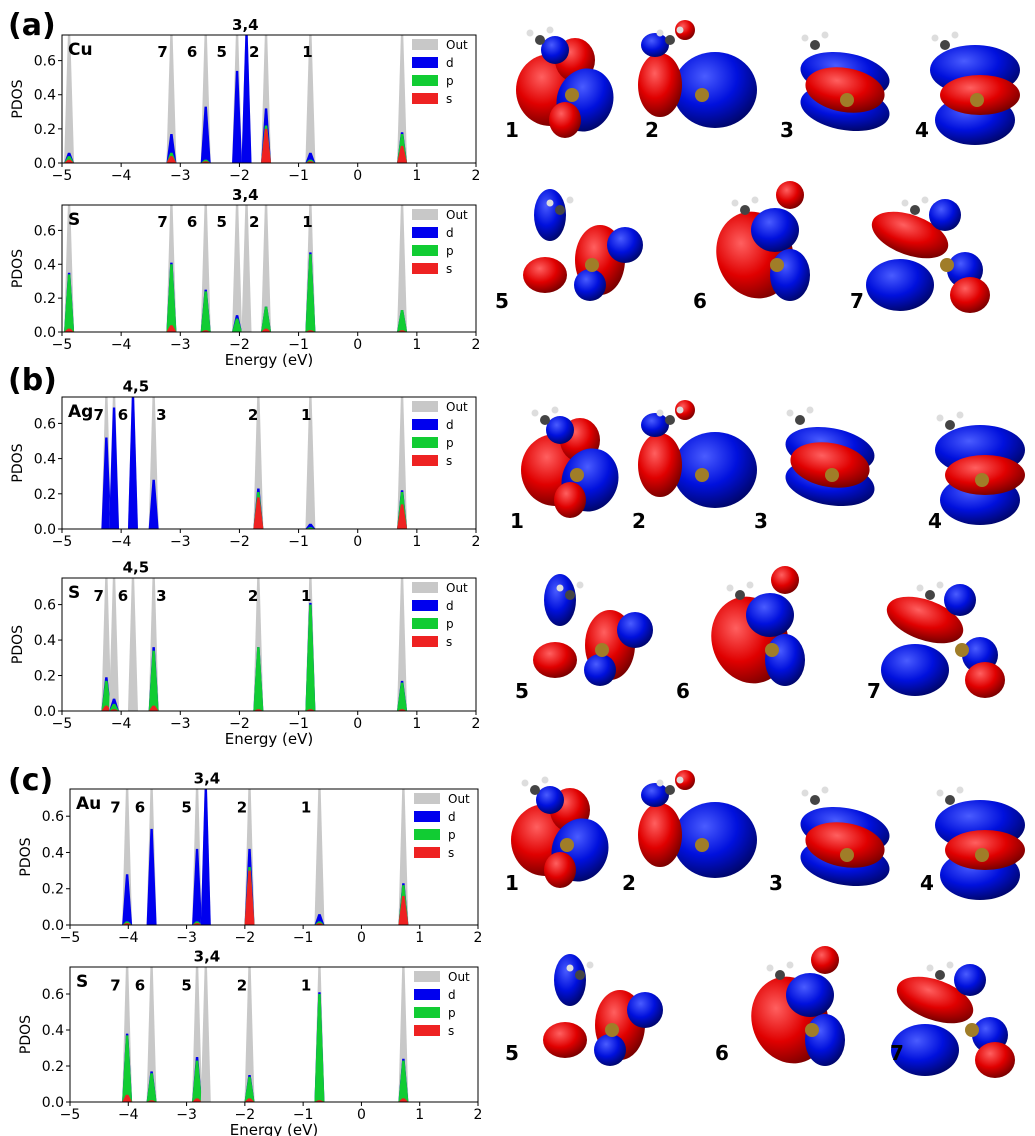  What do you see at coordinates (45, 231) in the screenshot?
I see `y-tick-label: 0.6` at bounding box center [45, 231].